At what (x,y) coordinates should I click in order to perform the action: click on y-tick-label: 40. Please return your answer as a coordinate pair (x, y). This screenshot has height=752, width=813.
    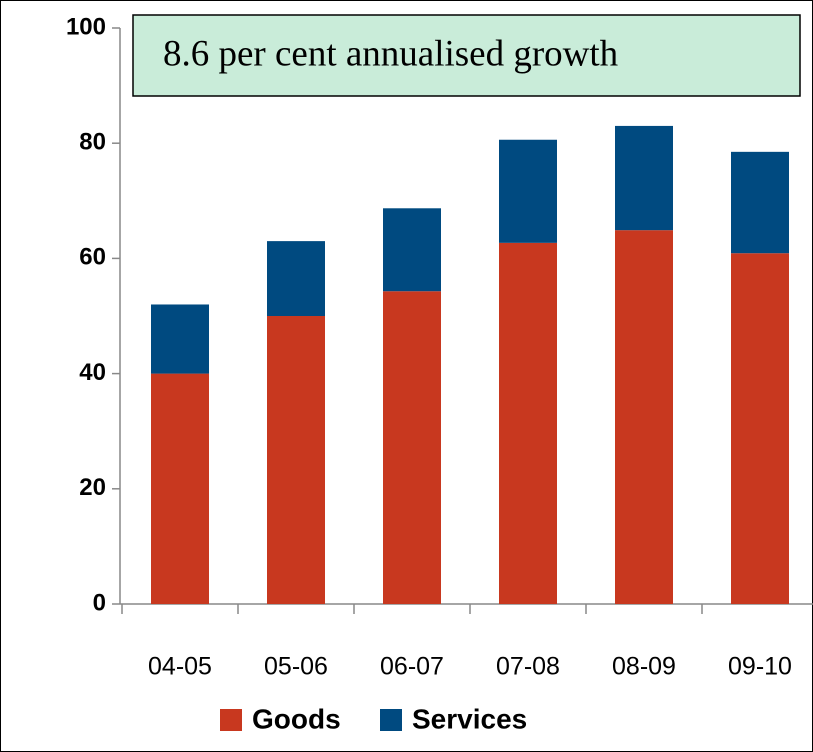
    Looking at the image, I should click on (92, 372).